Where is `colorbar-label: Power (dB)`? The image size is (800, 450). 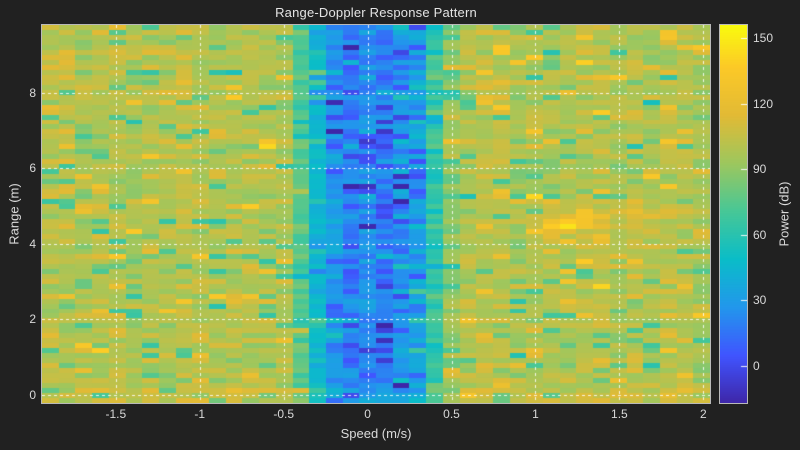
colorbar-label: Power (dB) is located at coordinates (784, 214).